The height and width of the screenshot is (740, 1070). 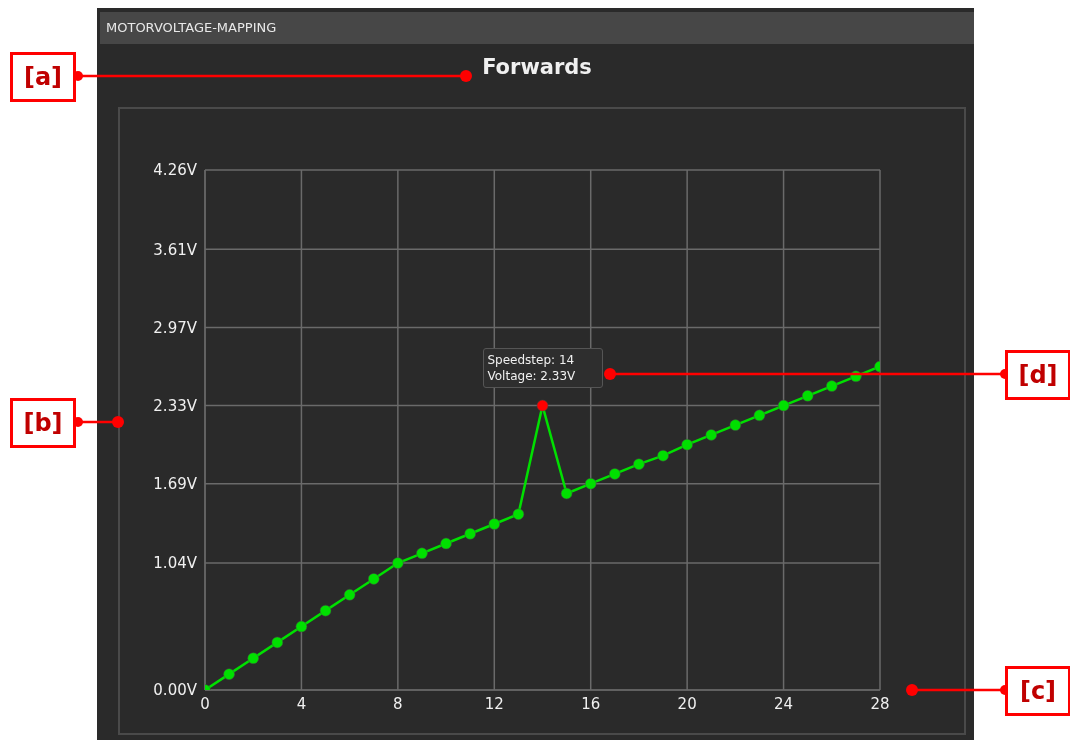 What do you see at coordinates (784, 703) in the screenshot?
I see `x-tick-label: 24` at bounding box center [784, 703].